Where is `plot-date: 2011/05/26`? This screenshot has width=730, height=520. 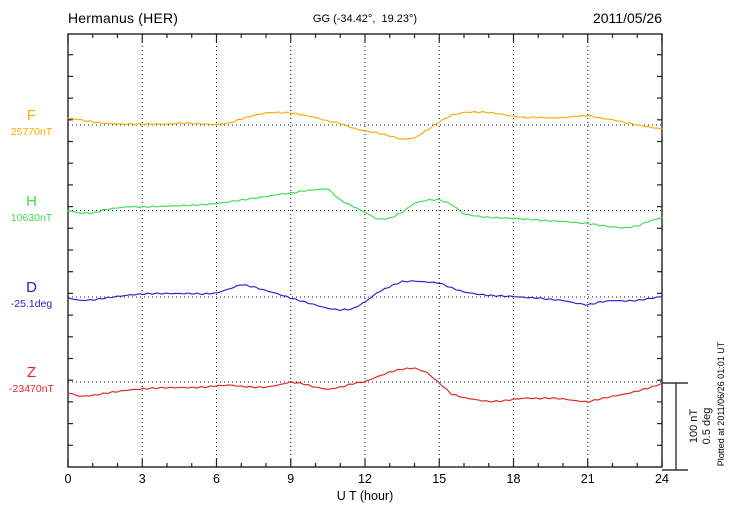
plot-date: 2011/05/26 is located at coordinates (627, 18).